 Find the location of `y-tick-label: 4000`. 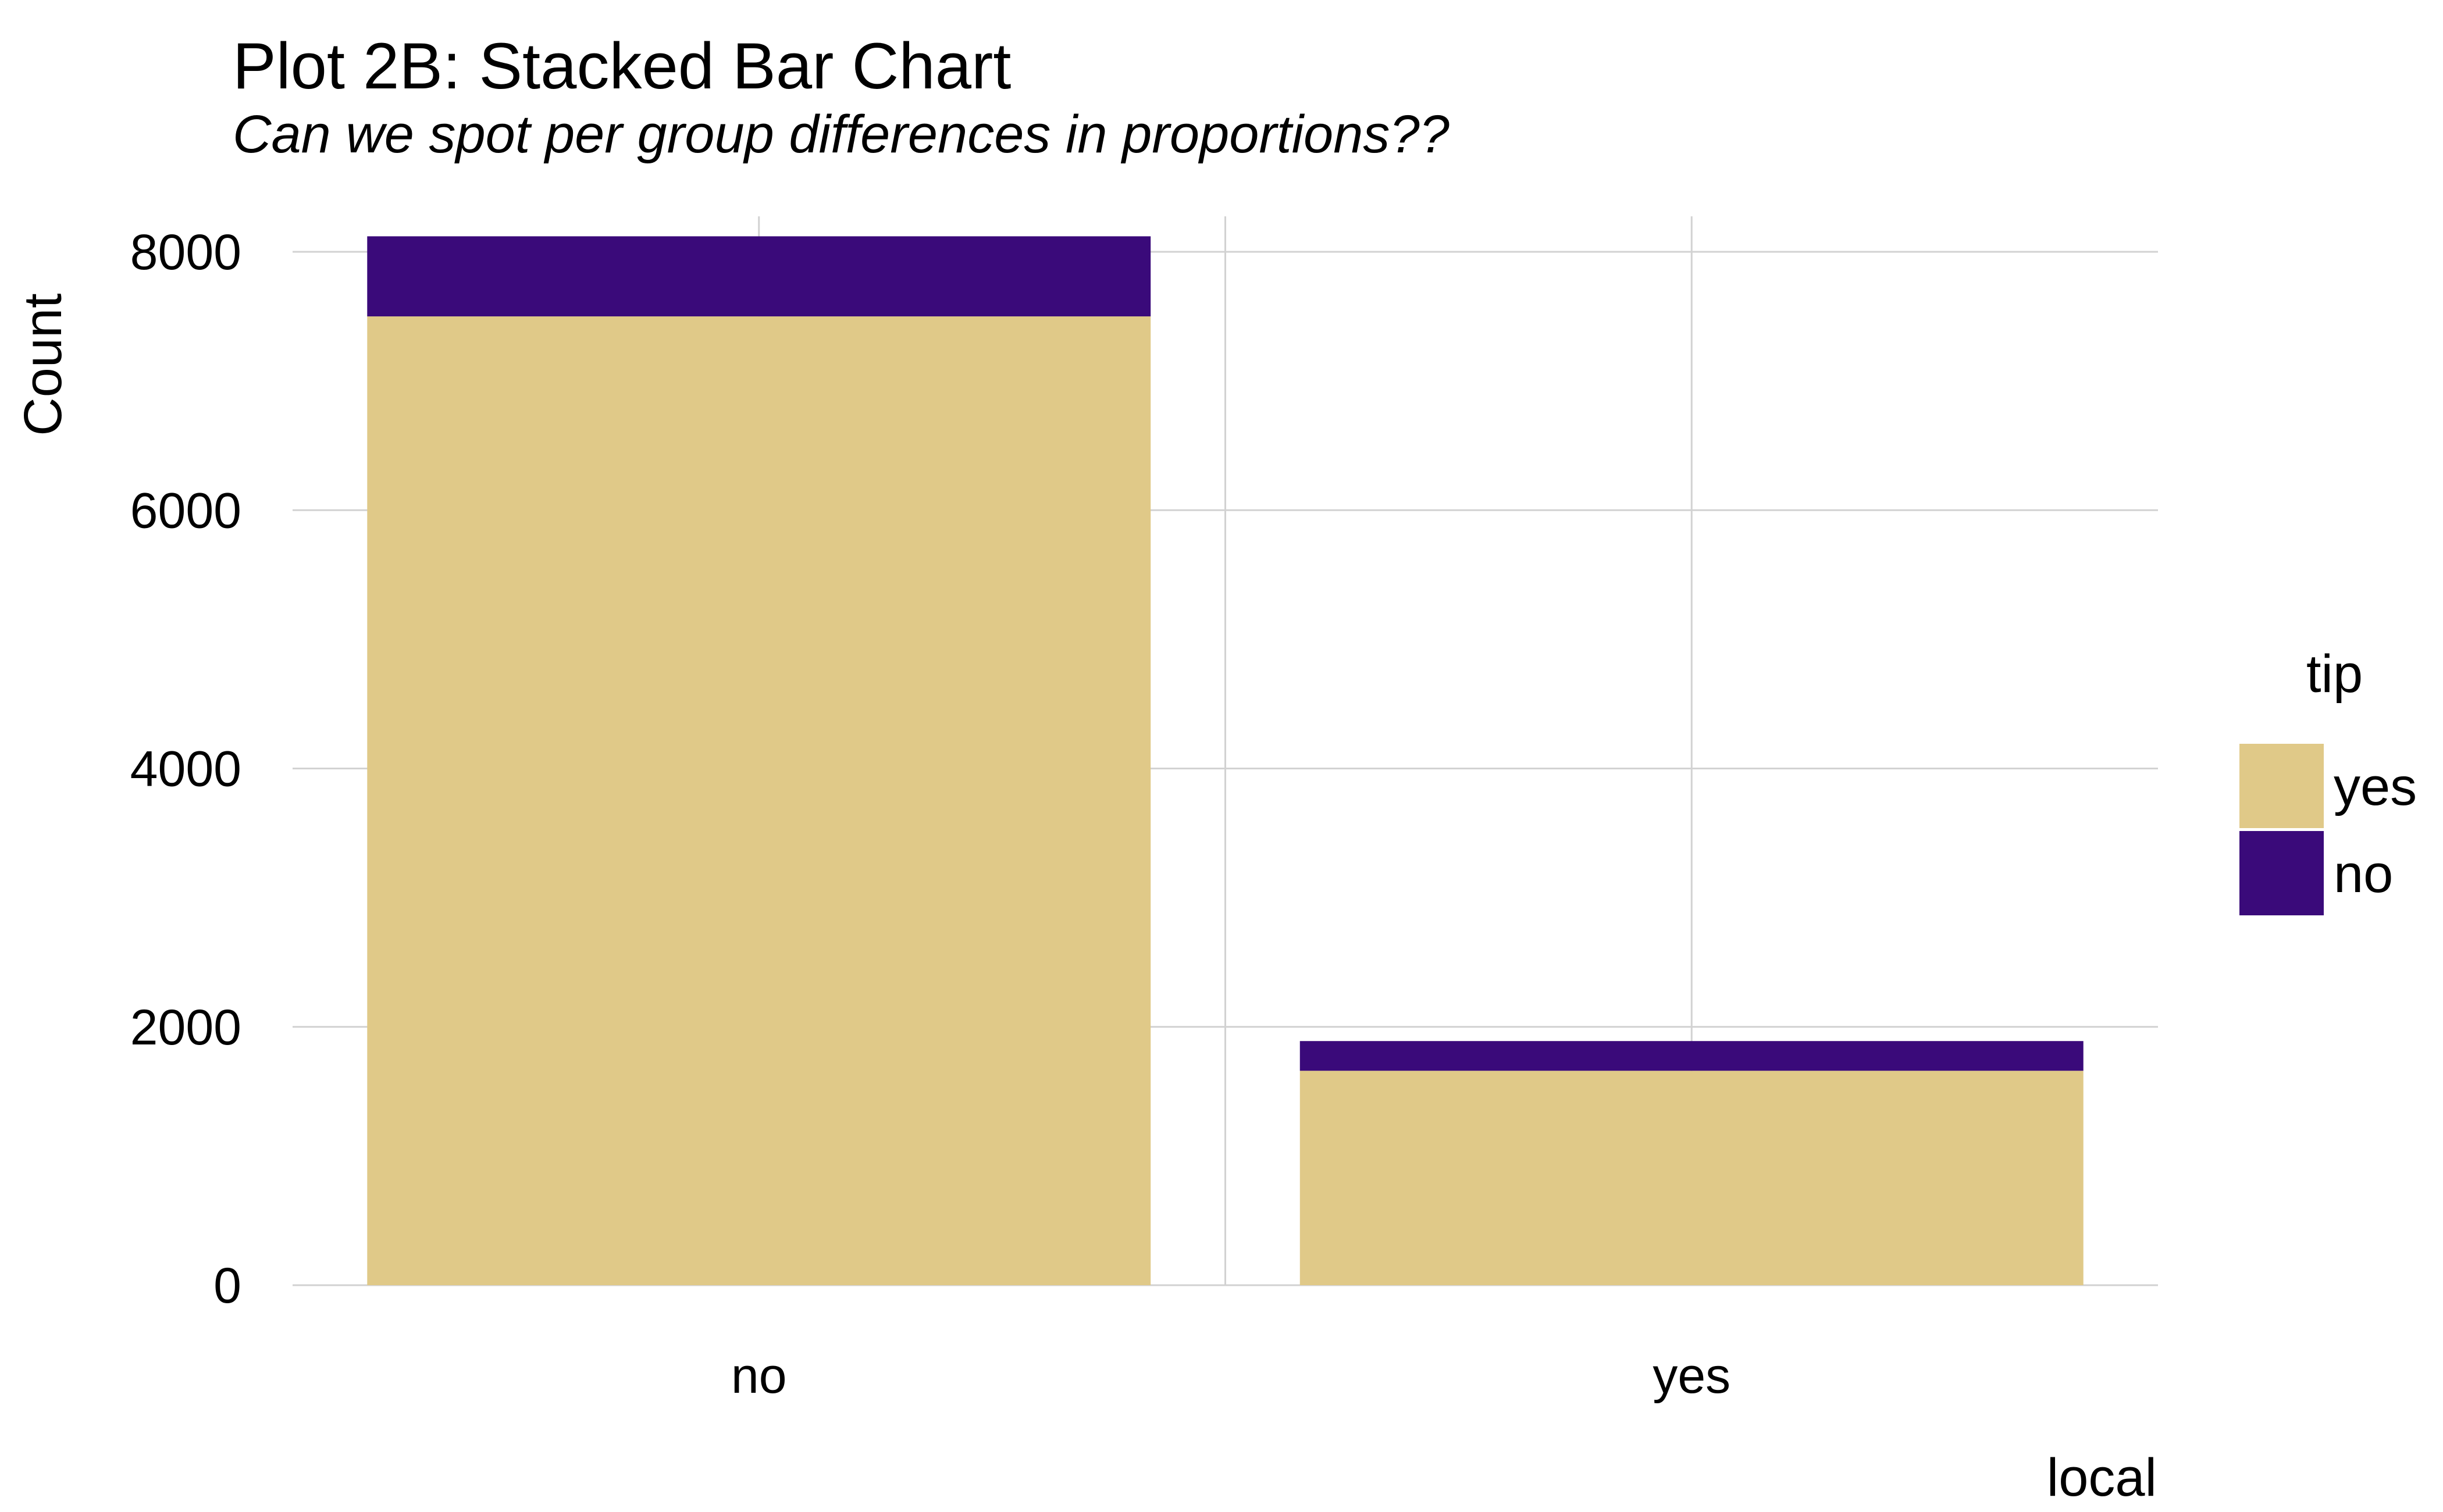

y-tick-label: 4000 is located at coordinates (185, 769).